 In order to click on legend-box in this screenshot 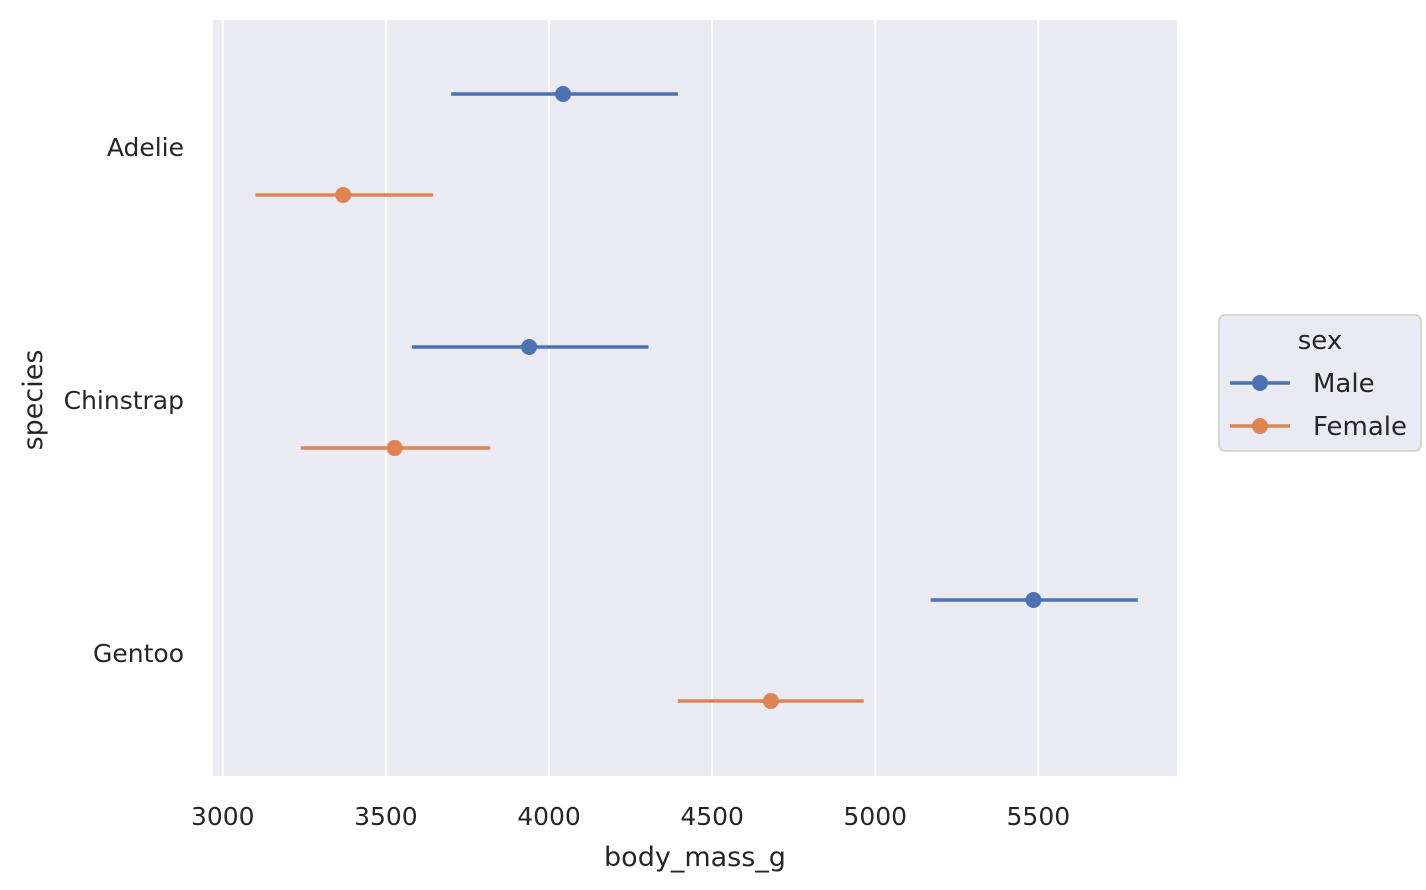, I will do `click(1320, 383)`.